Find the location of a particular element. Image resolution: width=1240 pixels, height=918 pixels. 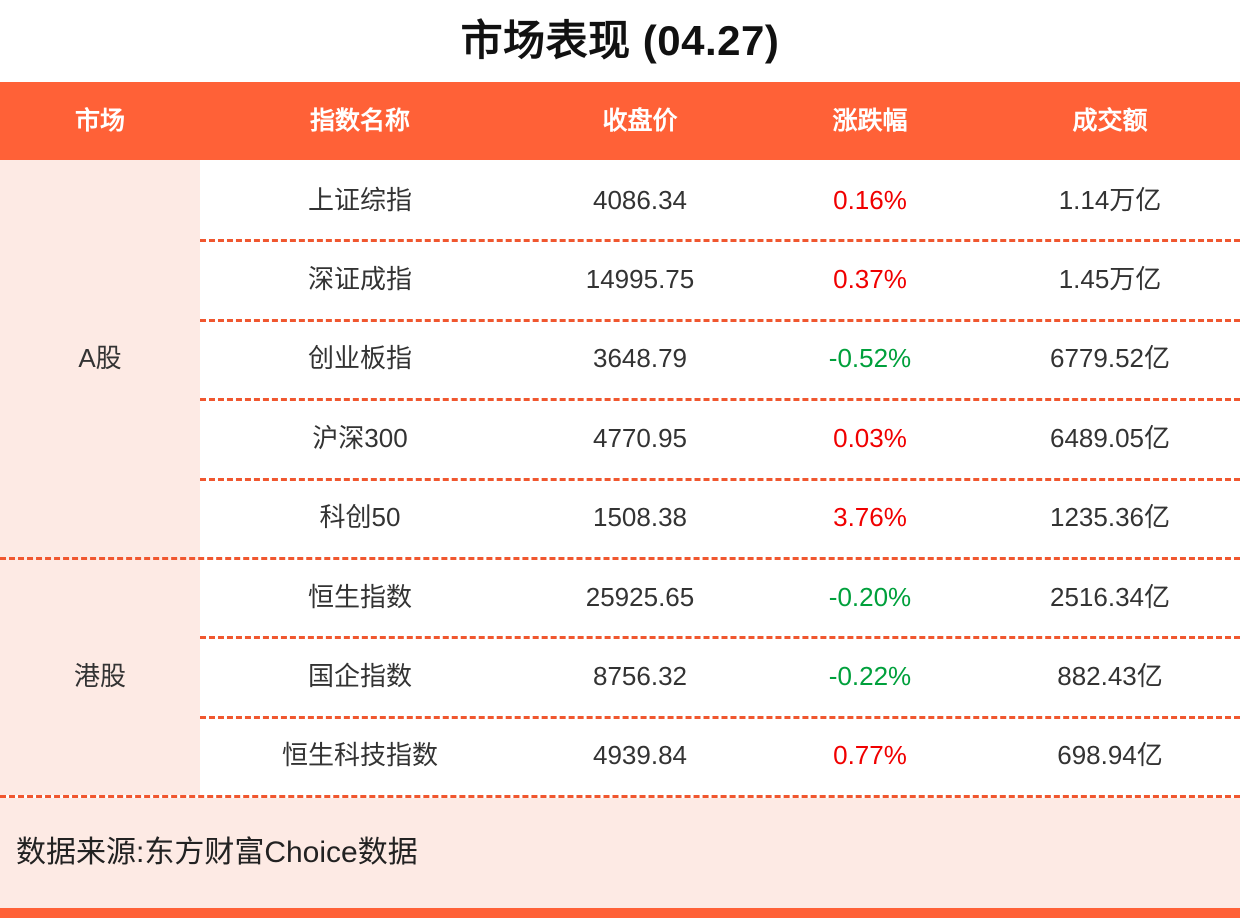

column-header-index-name: 指数名称 is located at coordinates (359, 120).